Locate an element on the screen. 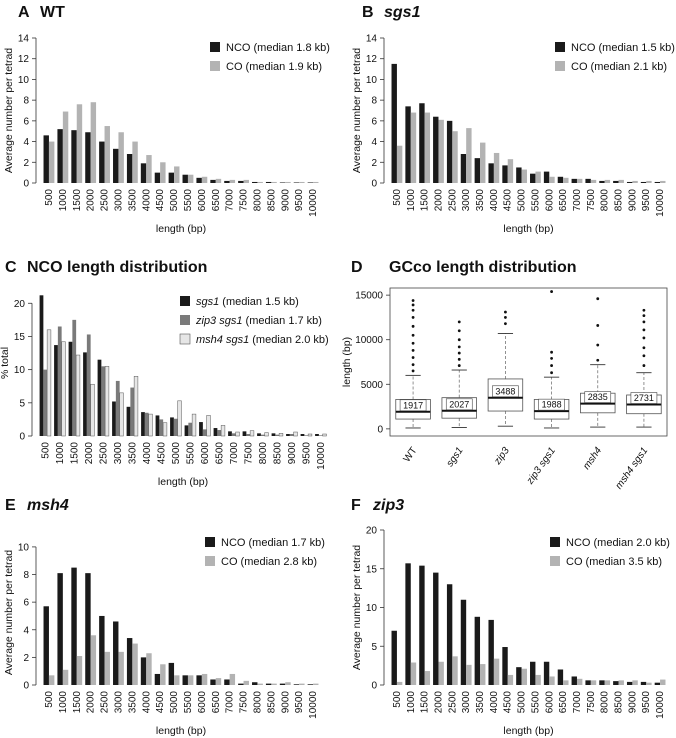  y-tick-label-D: 10000 is located at coordinates (369, 340).